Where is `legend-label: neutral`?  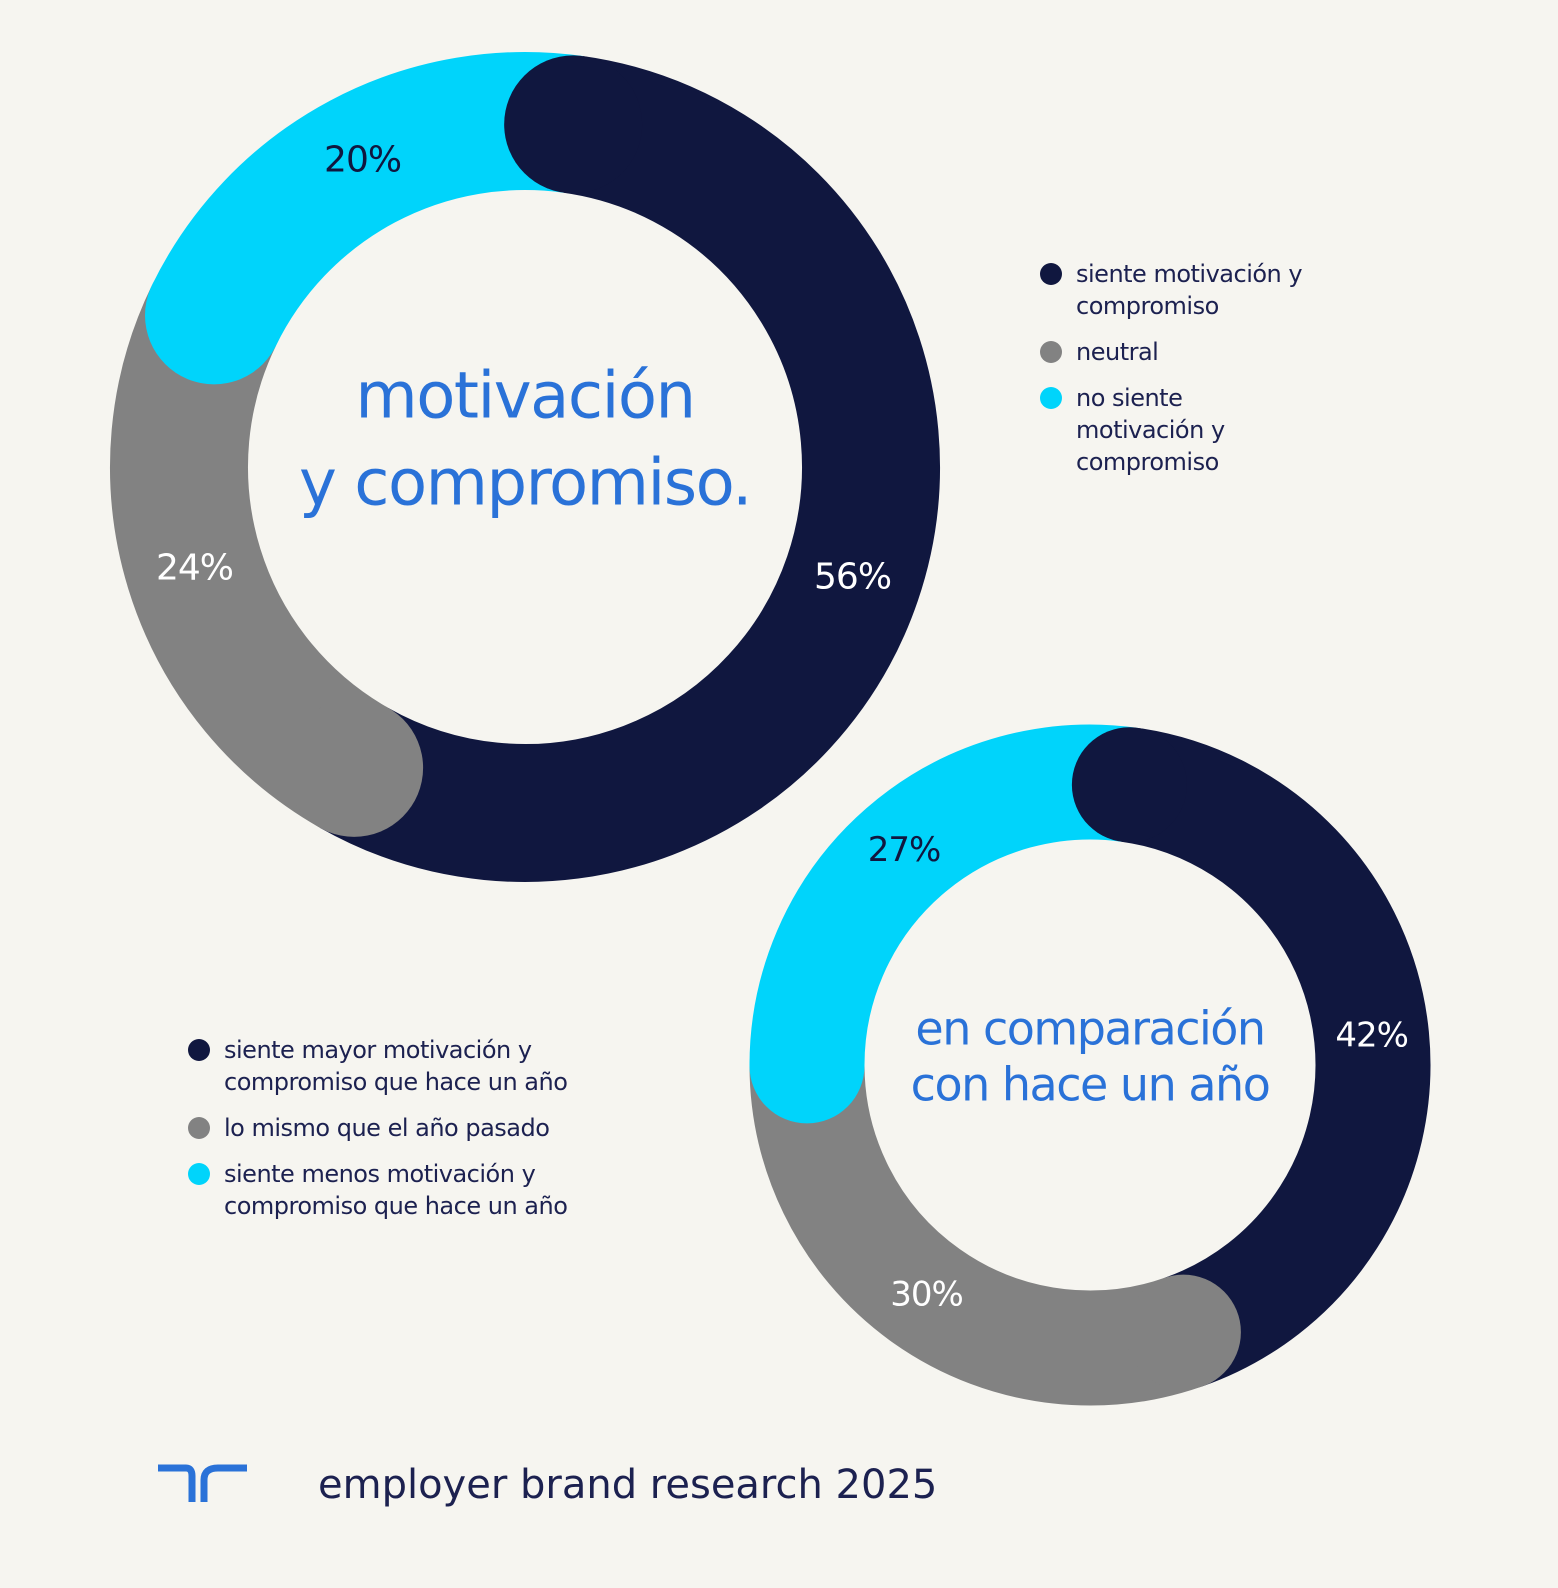 legend-label: neutral is located at coordinates (1117, 352).